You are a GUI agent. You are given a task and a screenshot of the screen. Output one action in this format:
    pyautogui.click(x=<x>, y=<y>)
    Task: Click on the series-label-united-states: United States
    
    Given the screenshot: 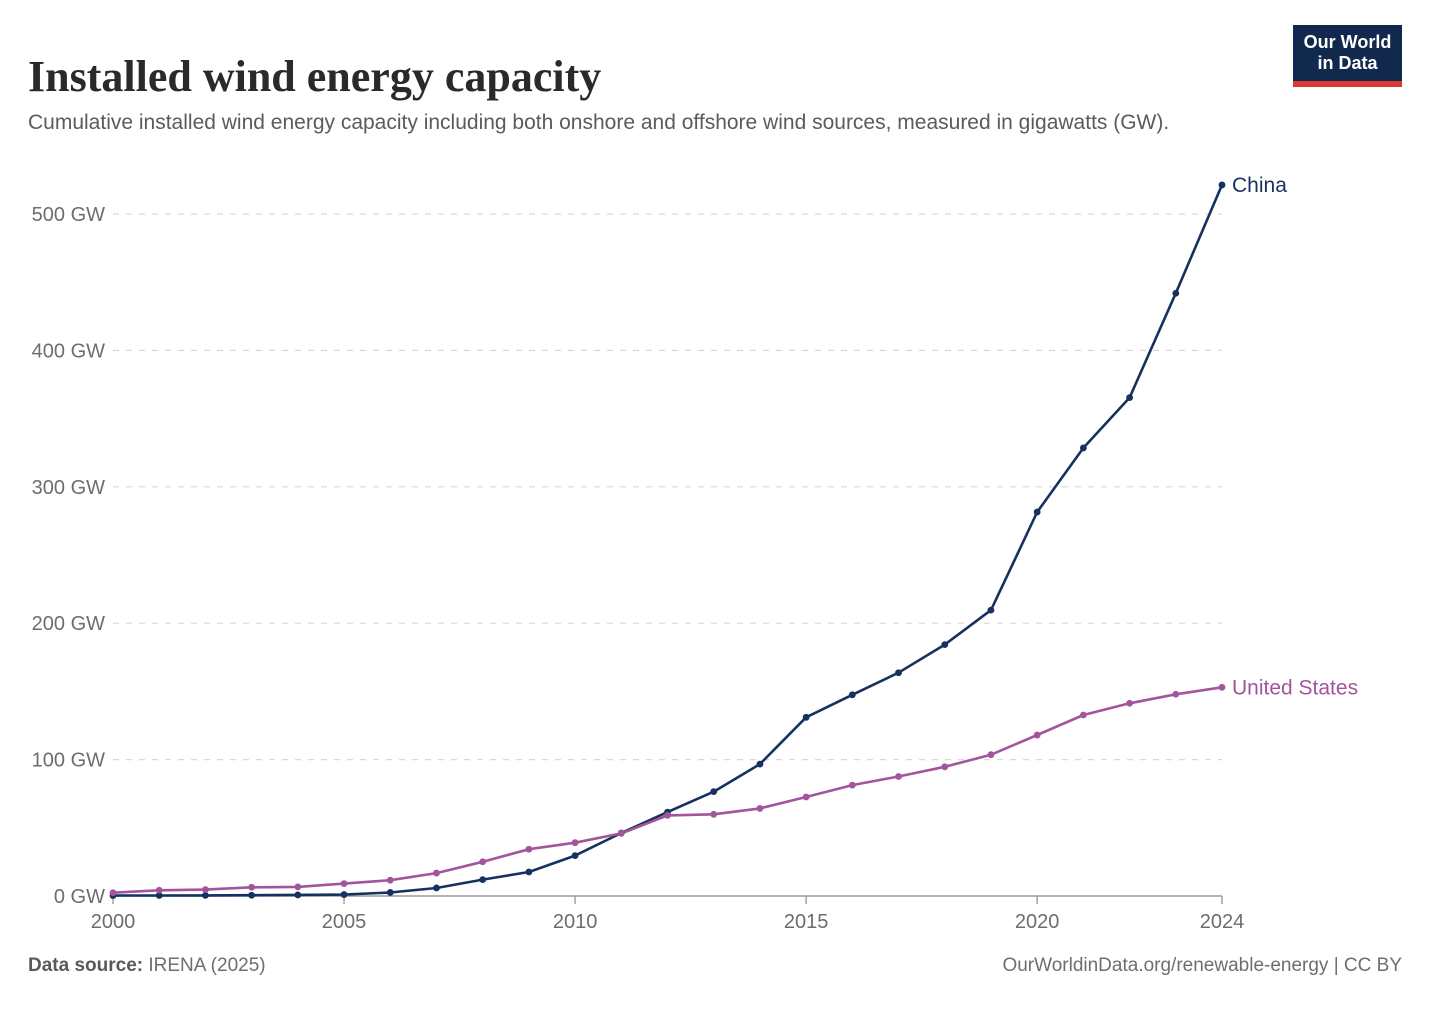 What is the action you would take?
    pyautogui.click(x=1295, y=687)
    